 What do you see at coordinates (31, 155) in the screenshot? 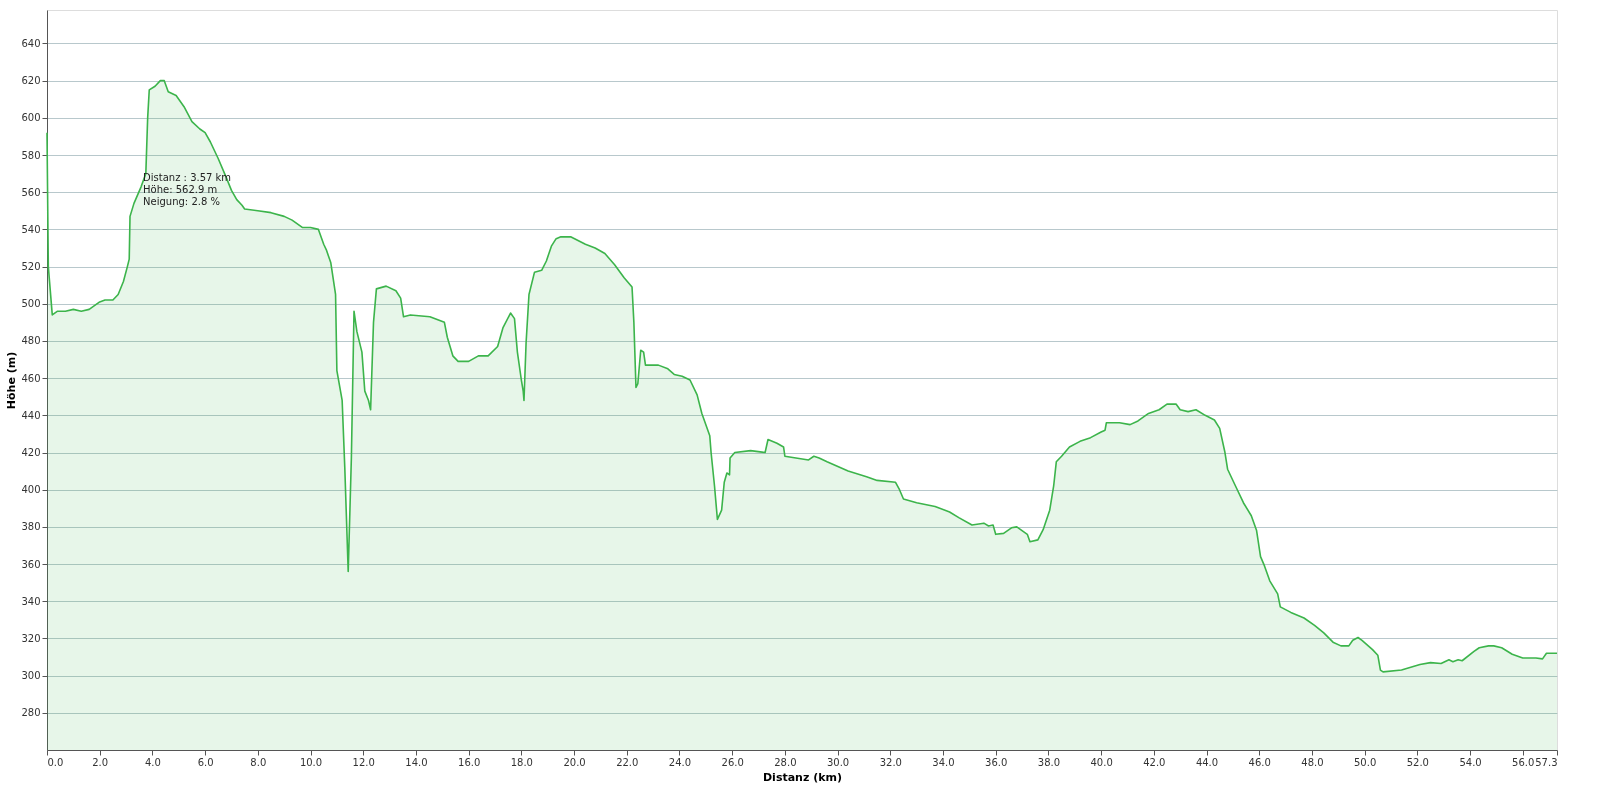
I see `y-tick-label: 580` at bounding box center [31, 155].